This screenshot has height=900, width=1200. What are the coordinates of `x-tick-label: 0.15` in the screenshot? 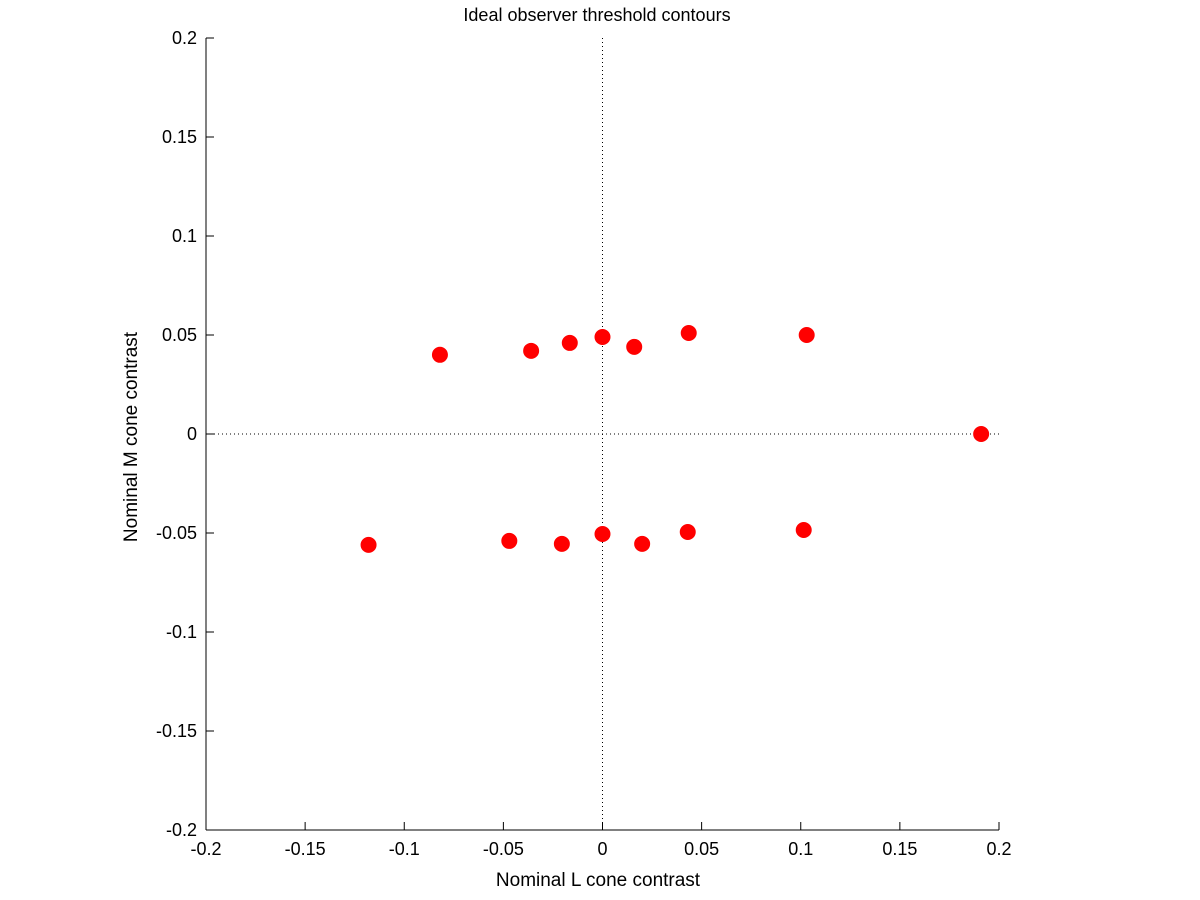 It's located at (899, 849).